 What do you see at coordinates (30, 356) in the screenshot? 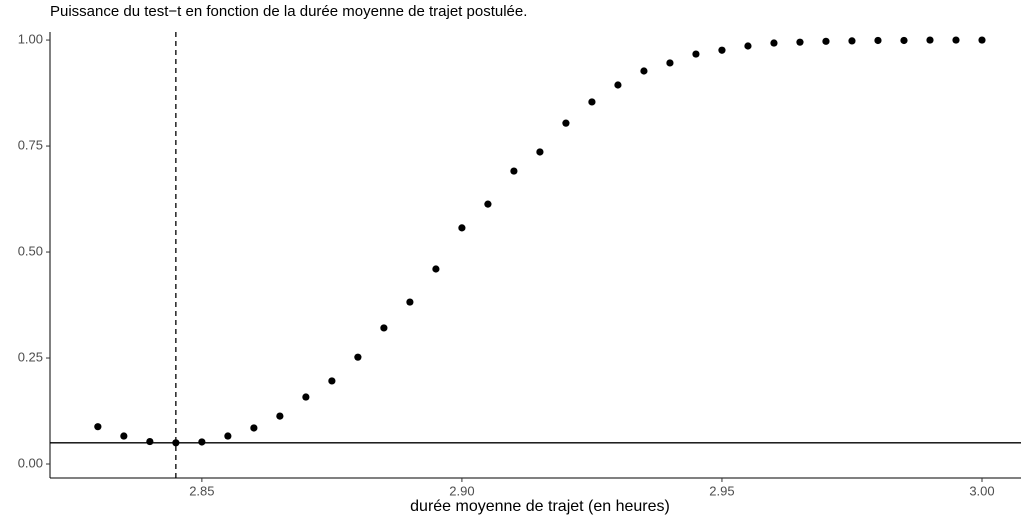
I see `y-tick-label: 0.25` at bounding box center [30, 356].